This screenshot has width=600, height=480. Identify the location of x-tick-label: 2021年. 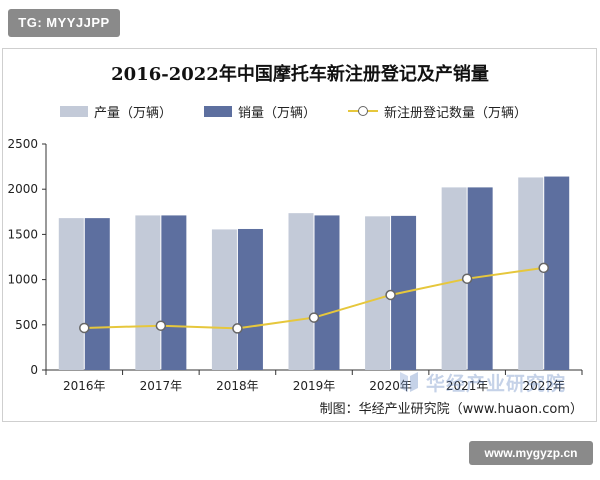
(467, 386).